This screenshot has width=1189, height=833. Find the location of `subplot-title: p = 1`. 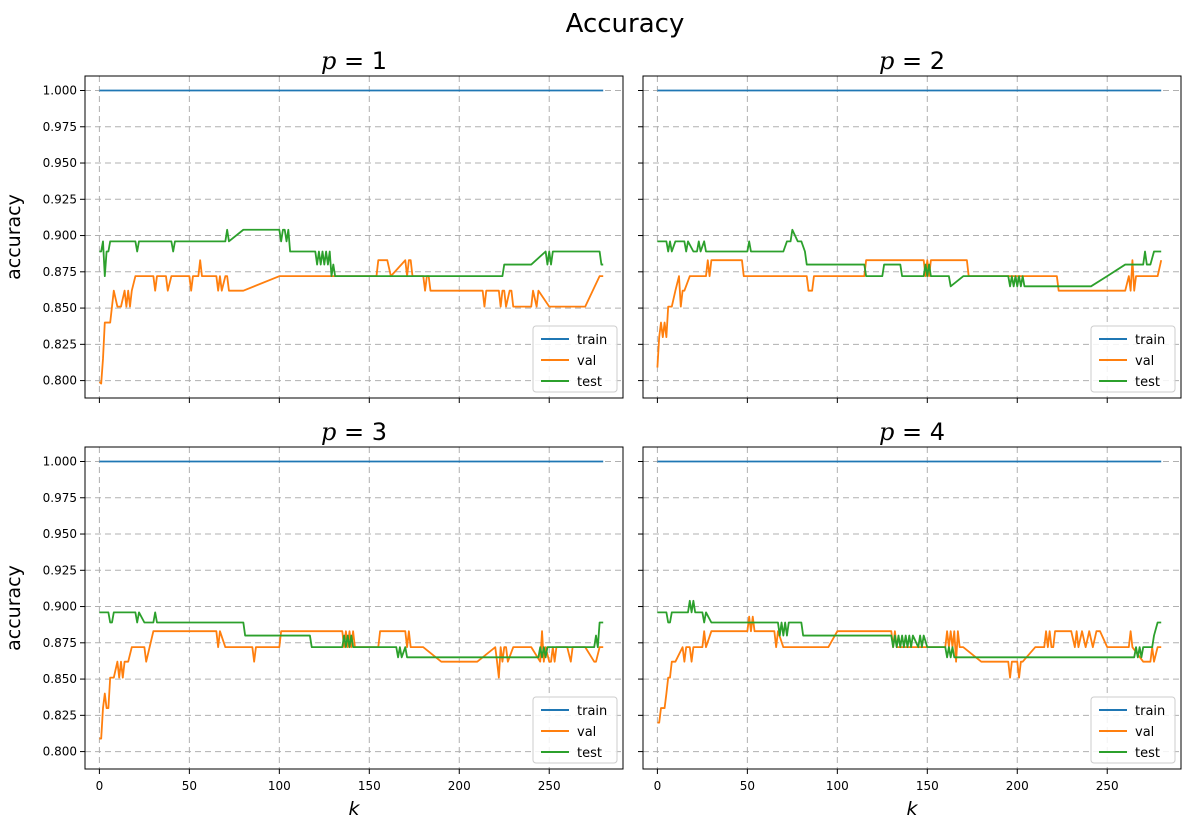

subplot-title: p = 1 is located at coordinates (354, 61).